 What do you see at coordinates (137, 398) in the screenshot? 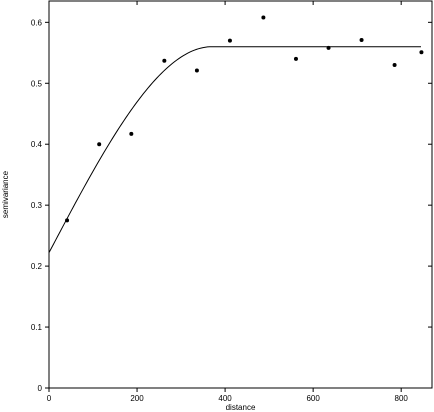
I see `x-tick-label: 200` at bounding box center [137, 398].